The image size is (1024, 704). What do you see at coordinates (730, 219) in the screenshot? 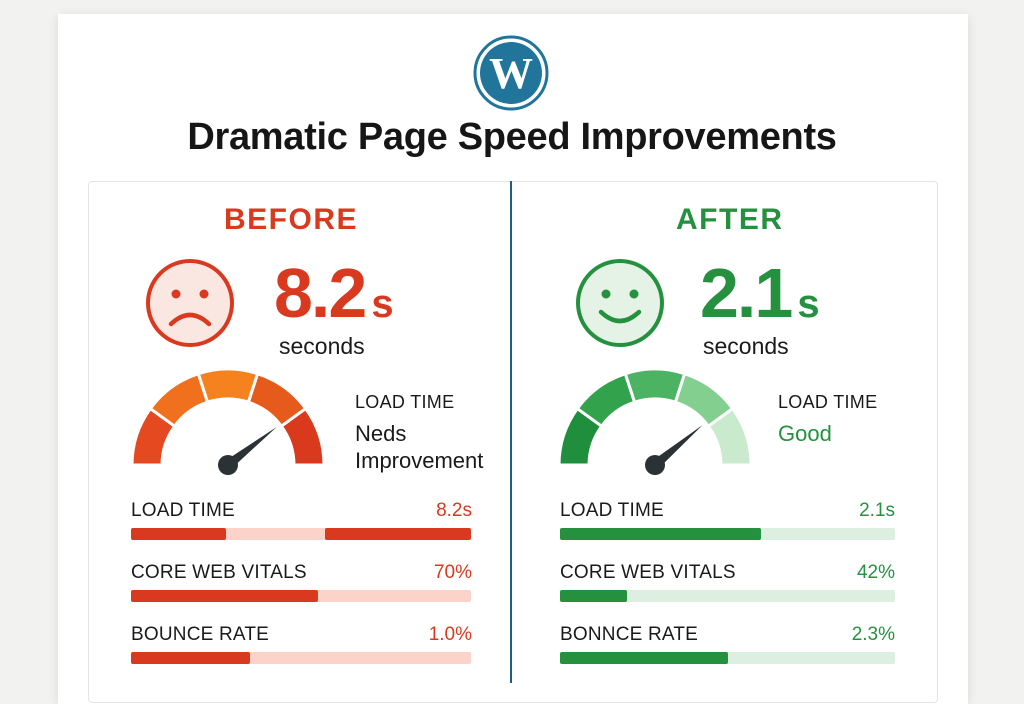
I see `after-title: AFTER` at bounding box center [730, 219].